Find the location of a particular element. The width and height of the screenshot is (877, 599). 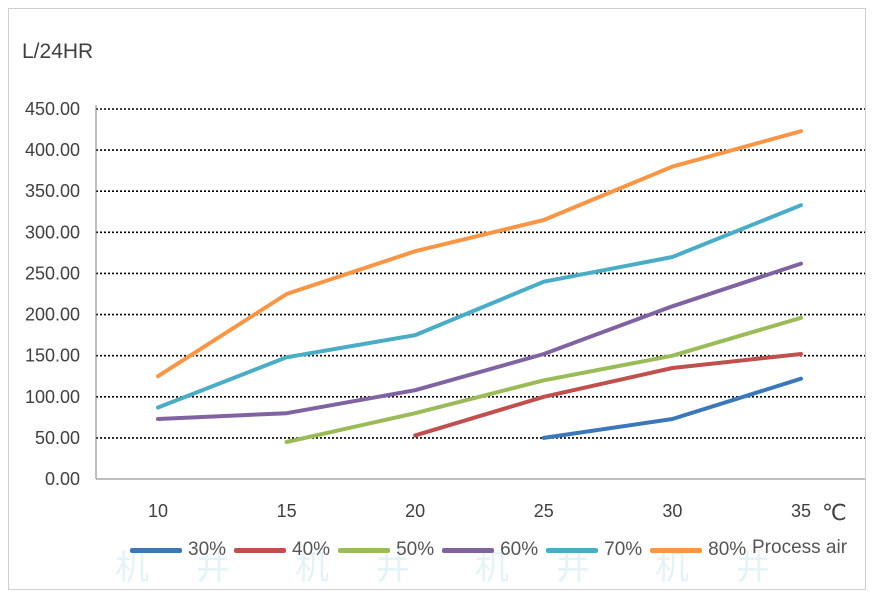

legend-label: 50% is located at coordinates (415, 549).